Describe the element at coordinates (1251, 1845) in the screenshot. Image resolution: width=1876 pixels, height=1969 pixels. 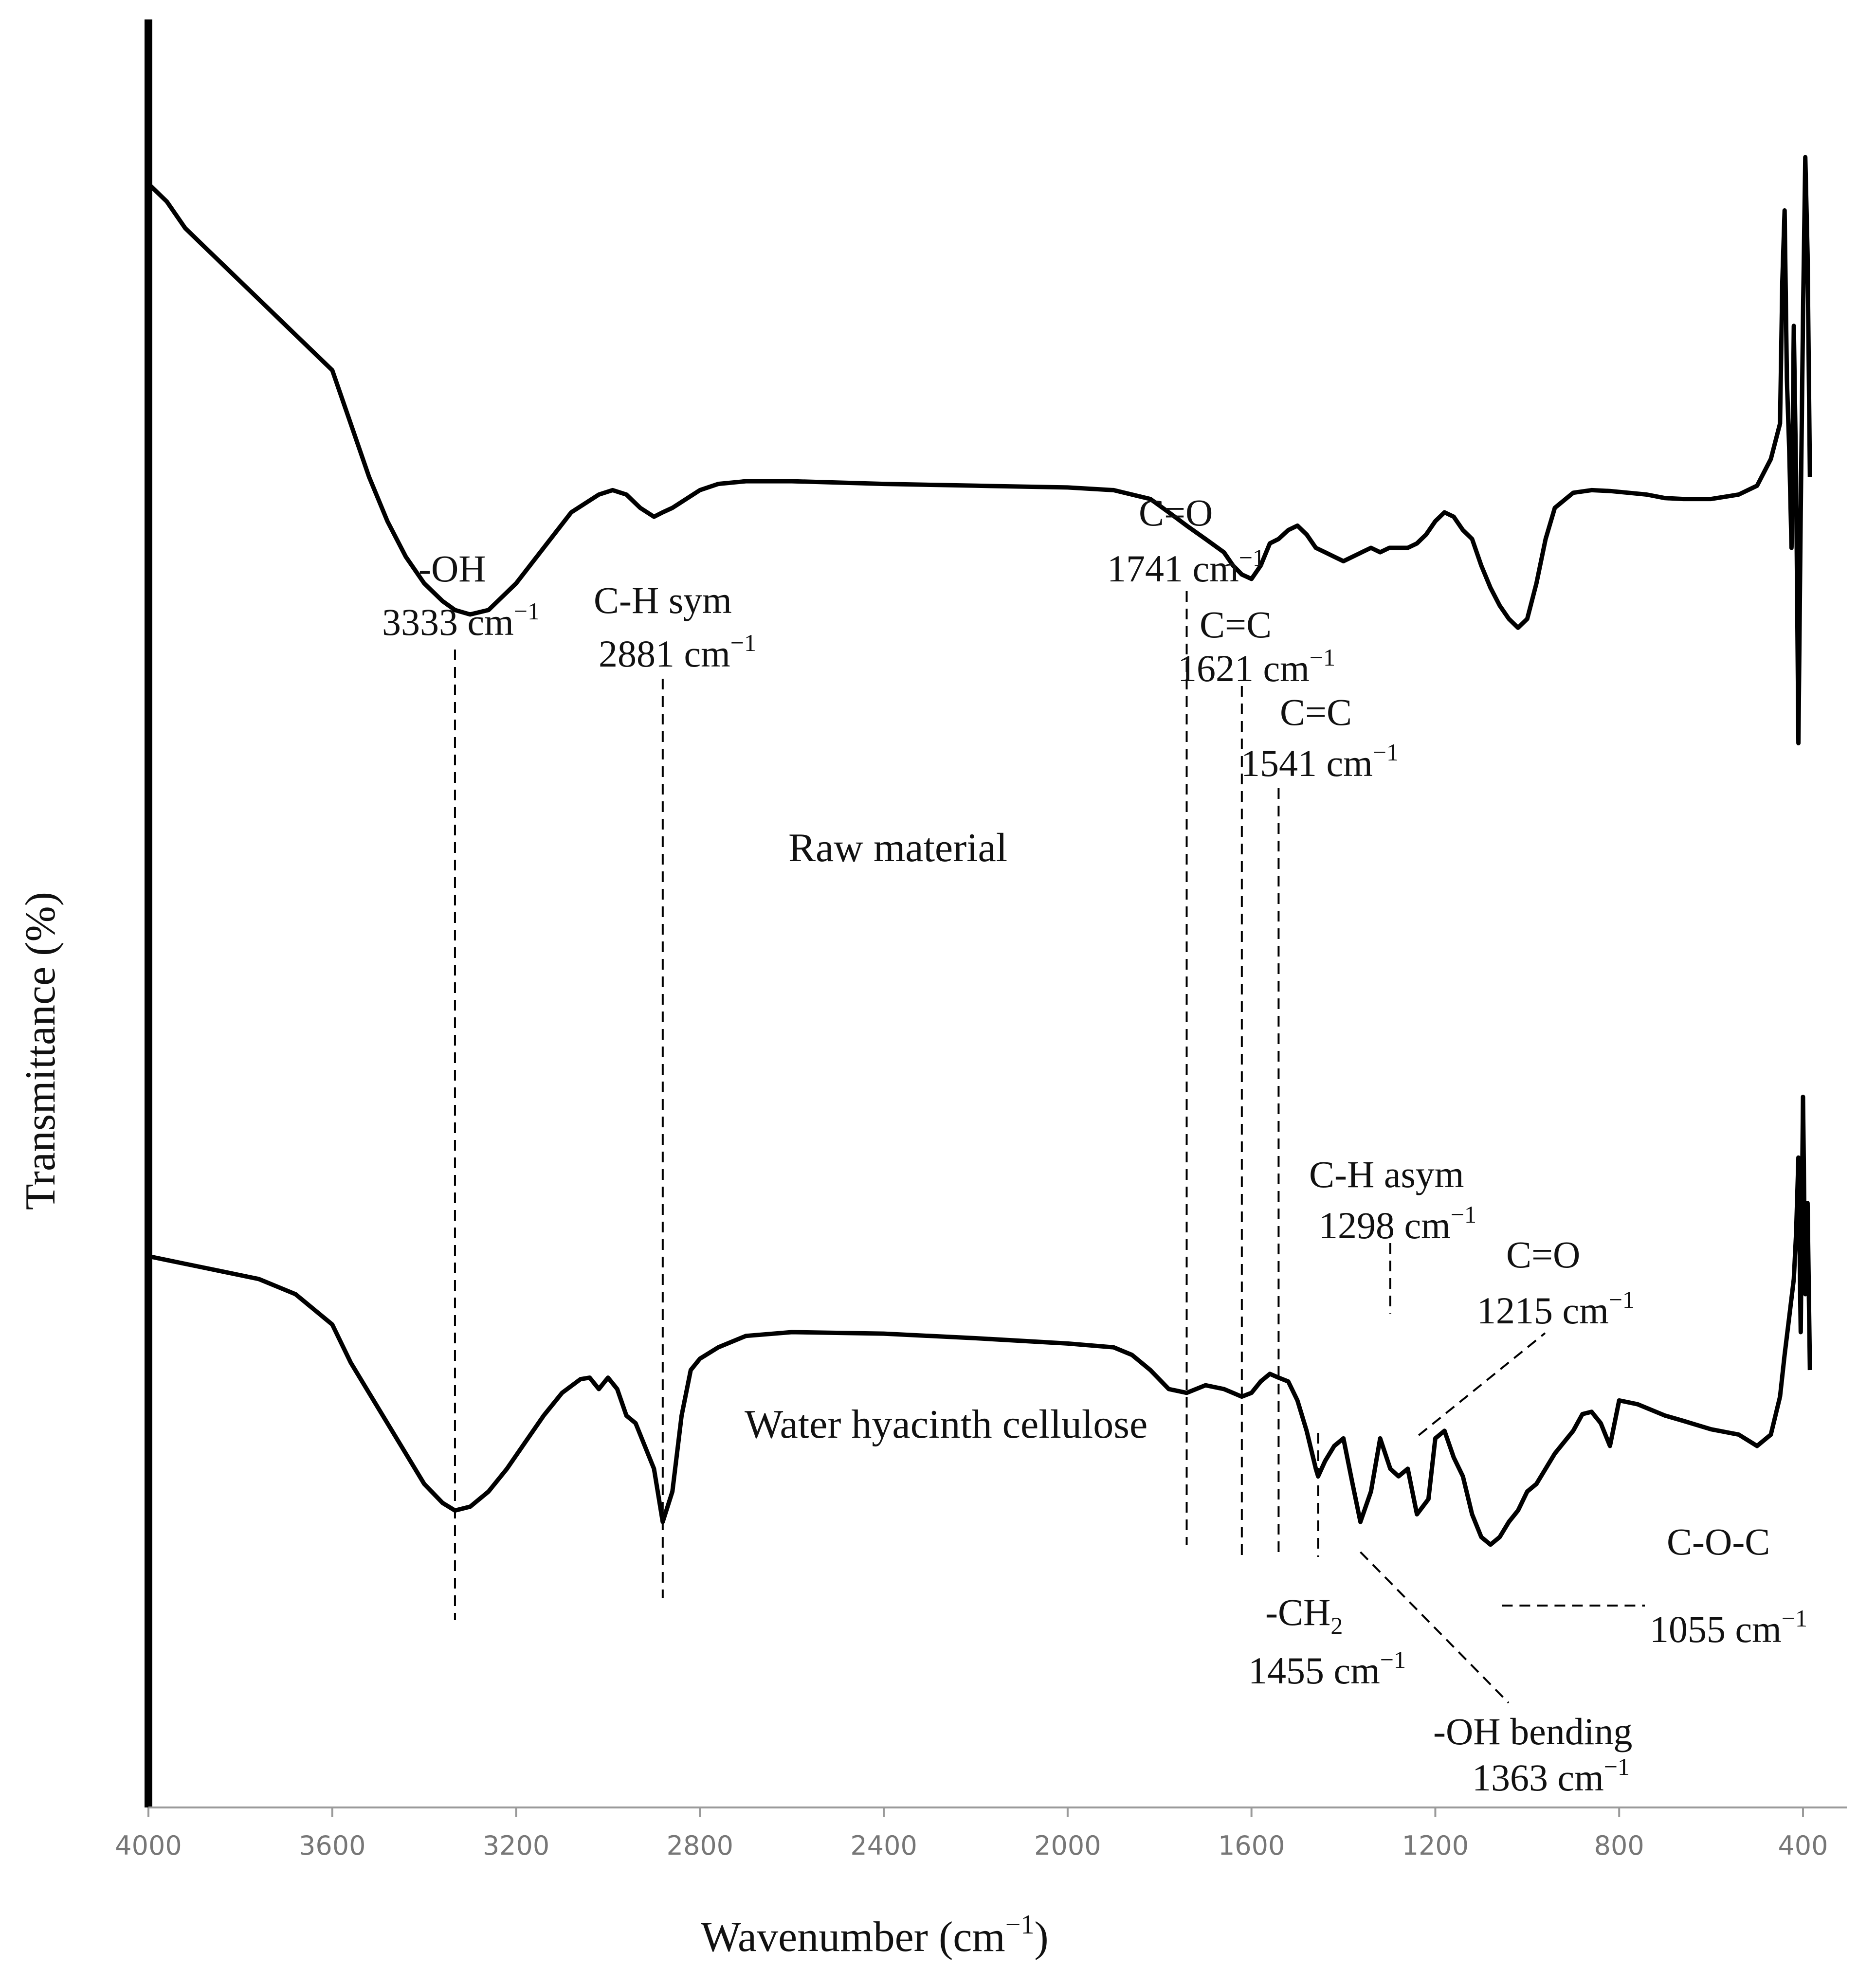
I see `x-tick-label: 1600` at that location.